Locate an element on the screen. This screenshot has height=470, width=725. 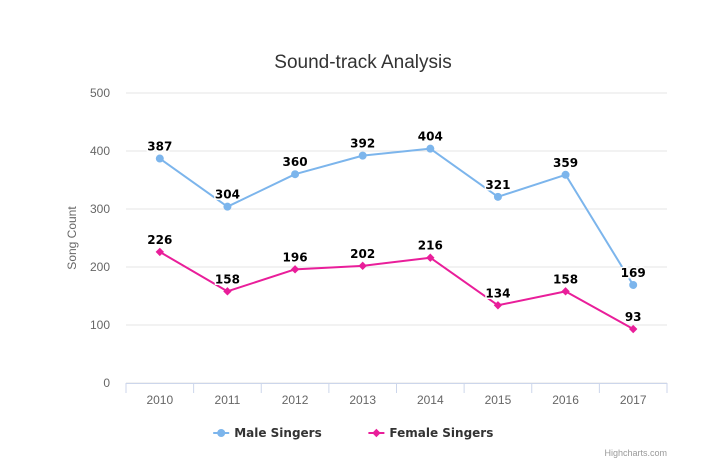
x-axis: 2010 2011 2012 2013 2014 2015 2016 2017 is located at coordinates (396, 395).